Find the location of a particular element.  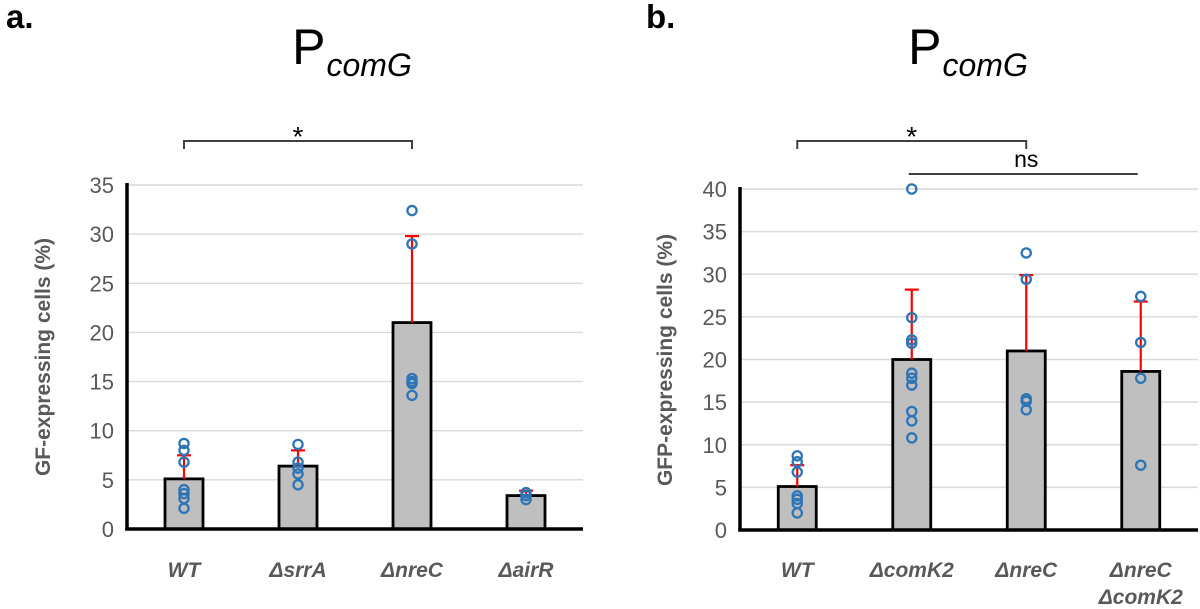

panel-a-title: PcomG is located at coordinates (352, 50).